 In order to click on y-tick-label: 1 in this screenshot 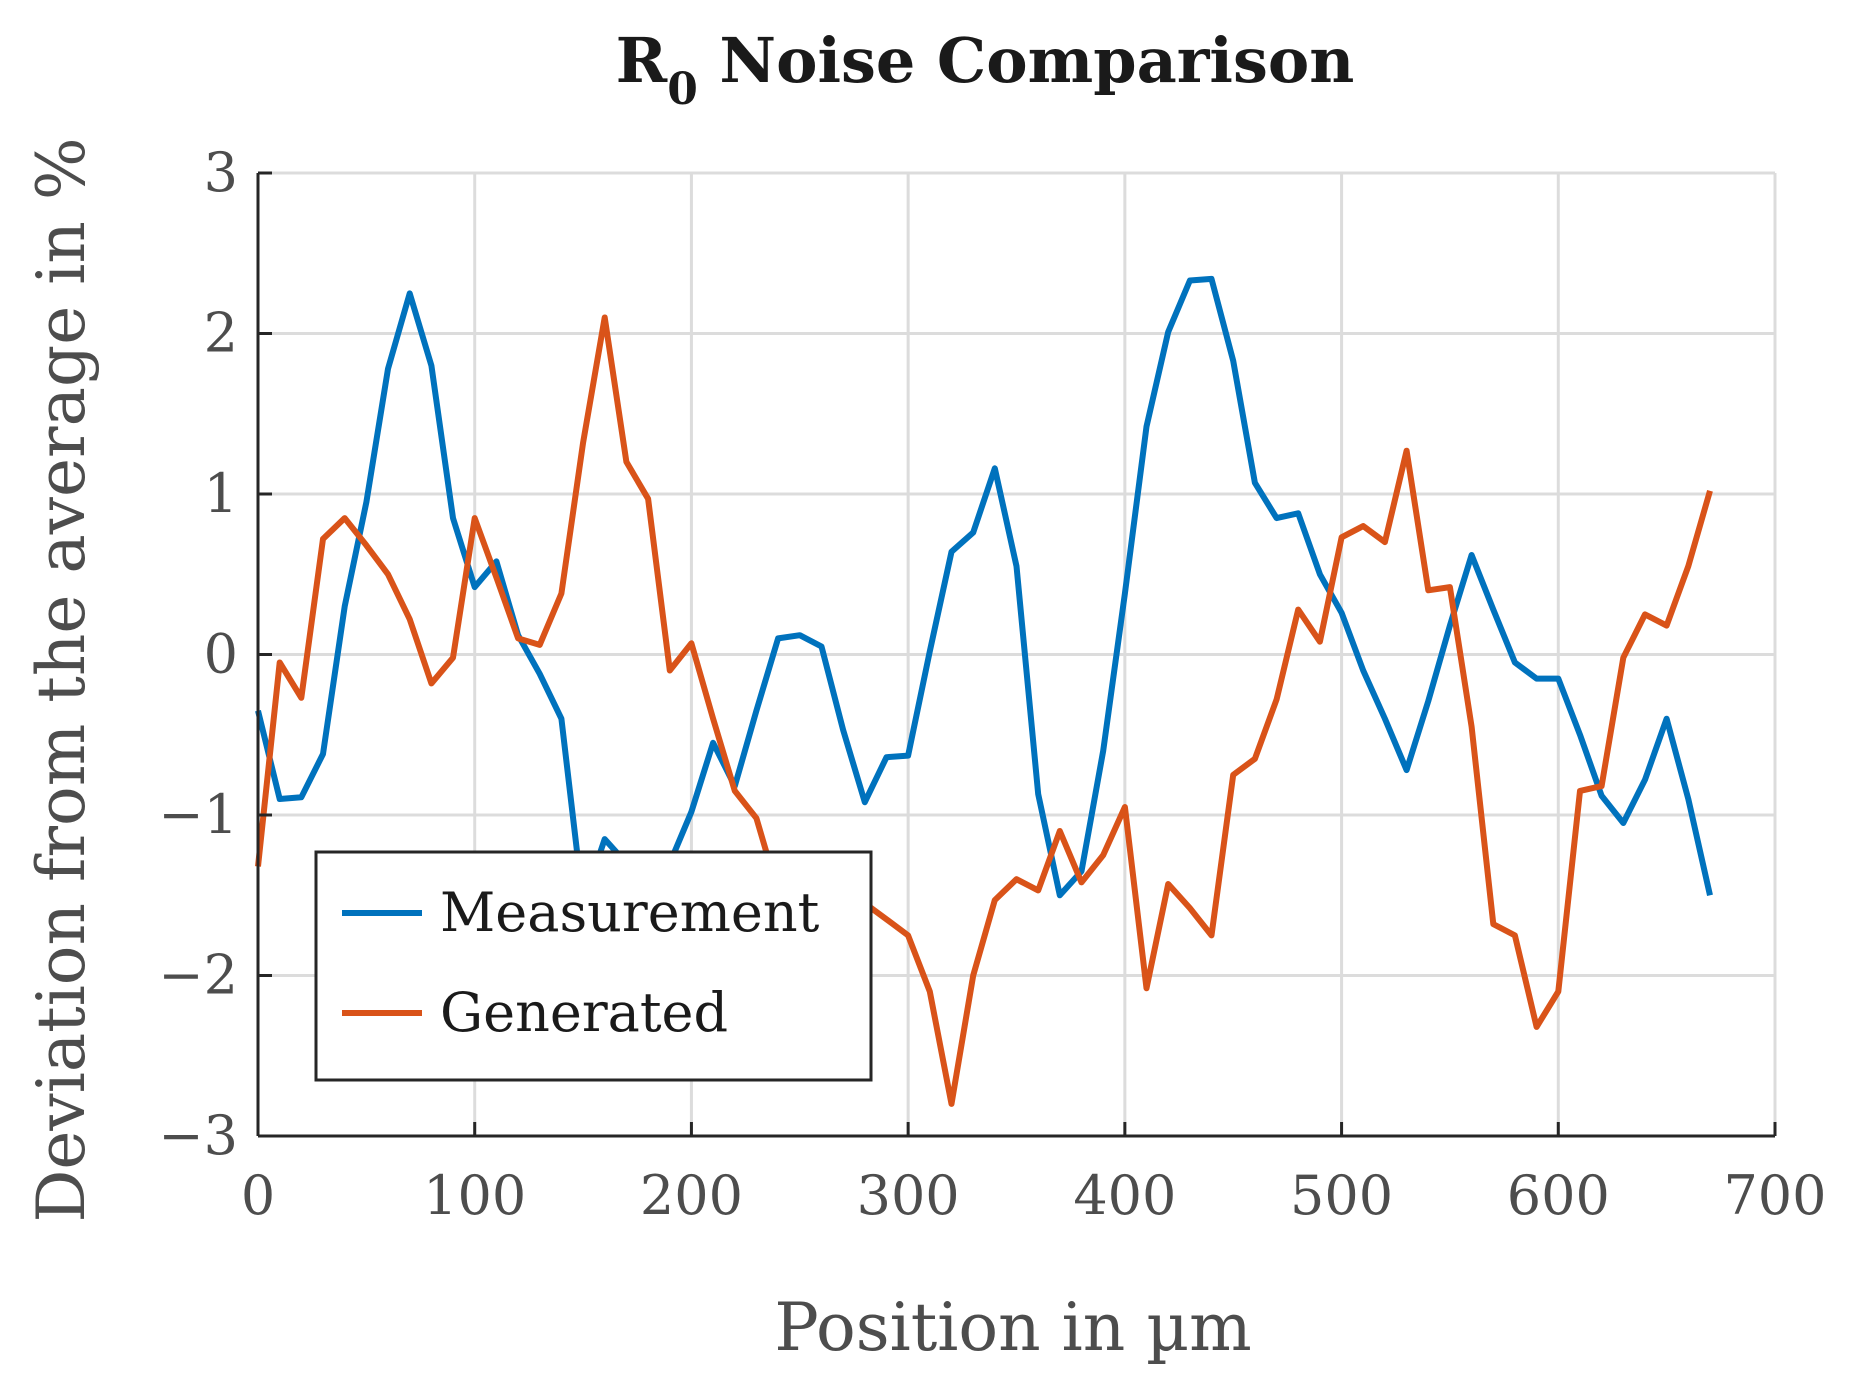, I will do `click(221, 493)`.